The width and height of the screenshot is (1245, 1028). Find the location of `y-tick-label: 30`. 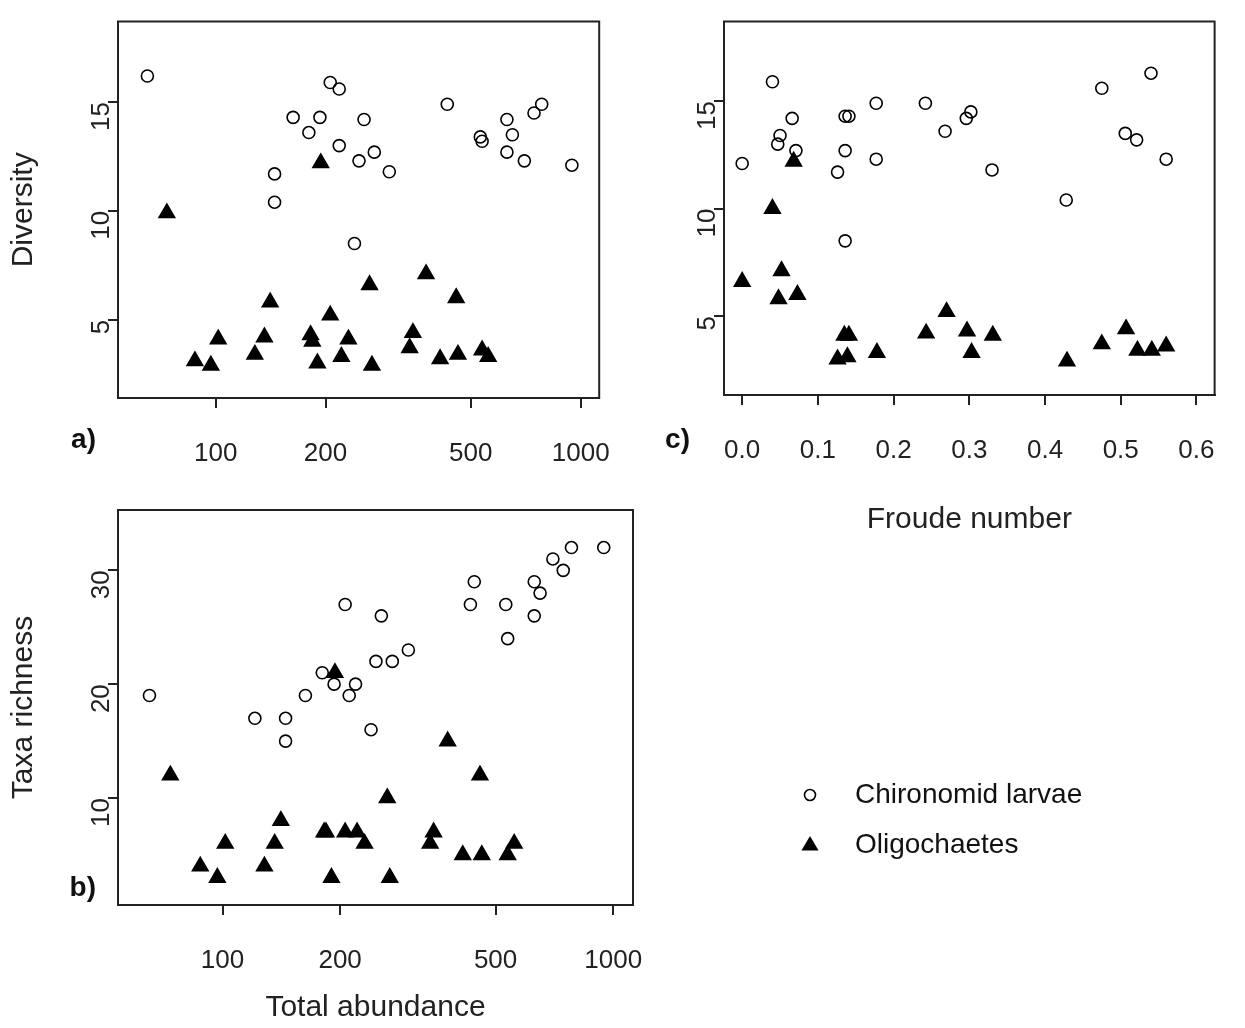

y-tick-label: 30 is located at coordinates (100, 585).